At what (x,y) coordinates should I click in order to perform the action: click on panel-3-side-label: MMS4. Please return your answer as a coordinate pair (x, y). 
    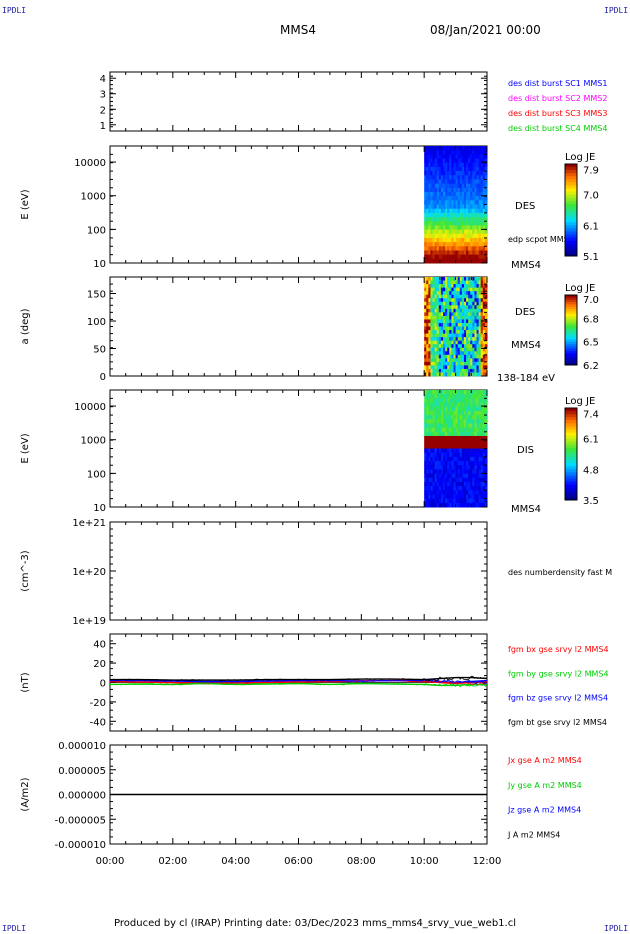
    Looking at the image, I should click on (526, 345).